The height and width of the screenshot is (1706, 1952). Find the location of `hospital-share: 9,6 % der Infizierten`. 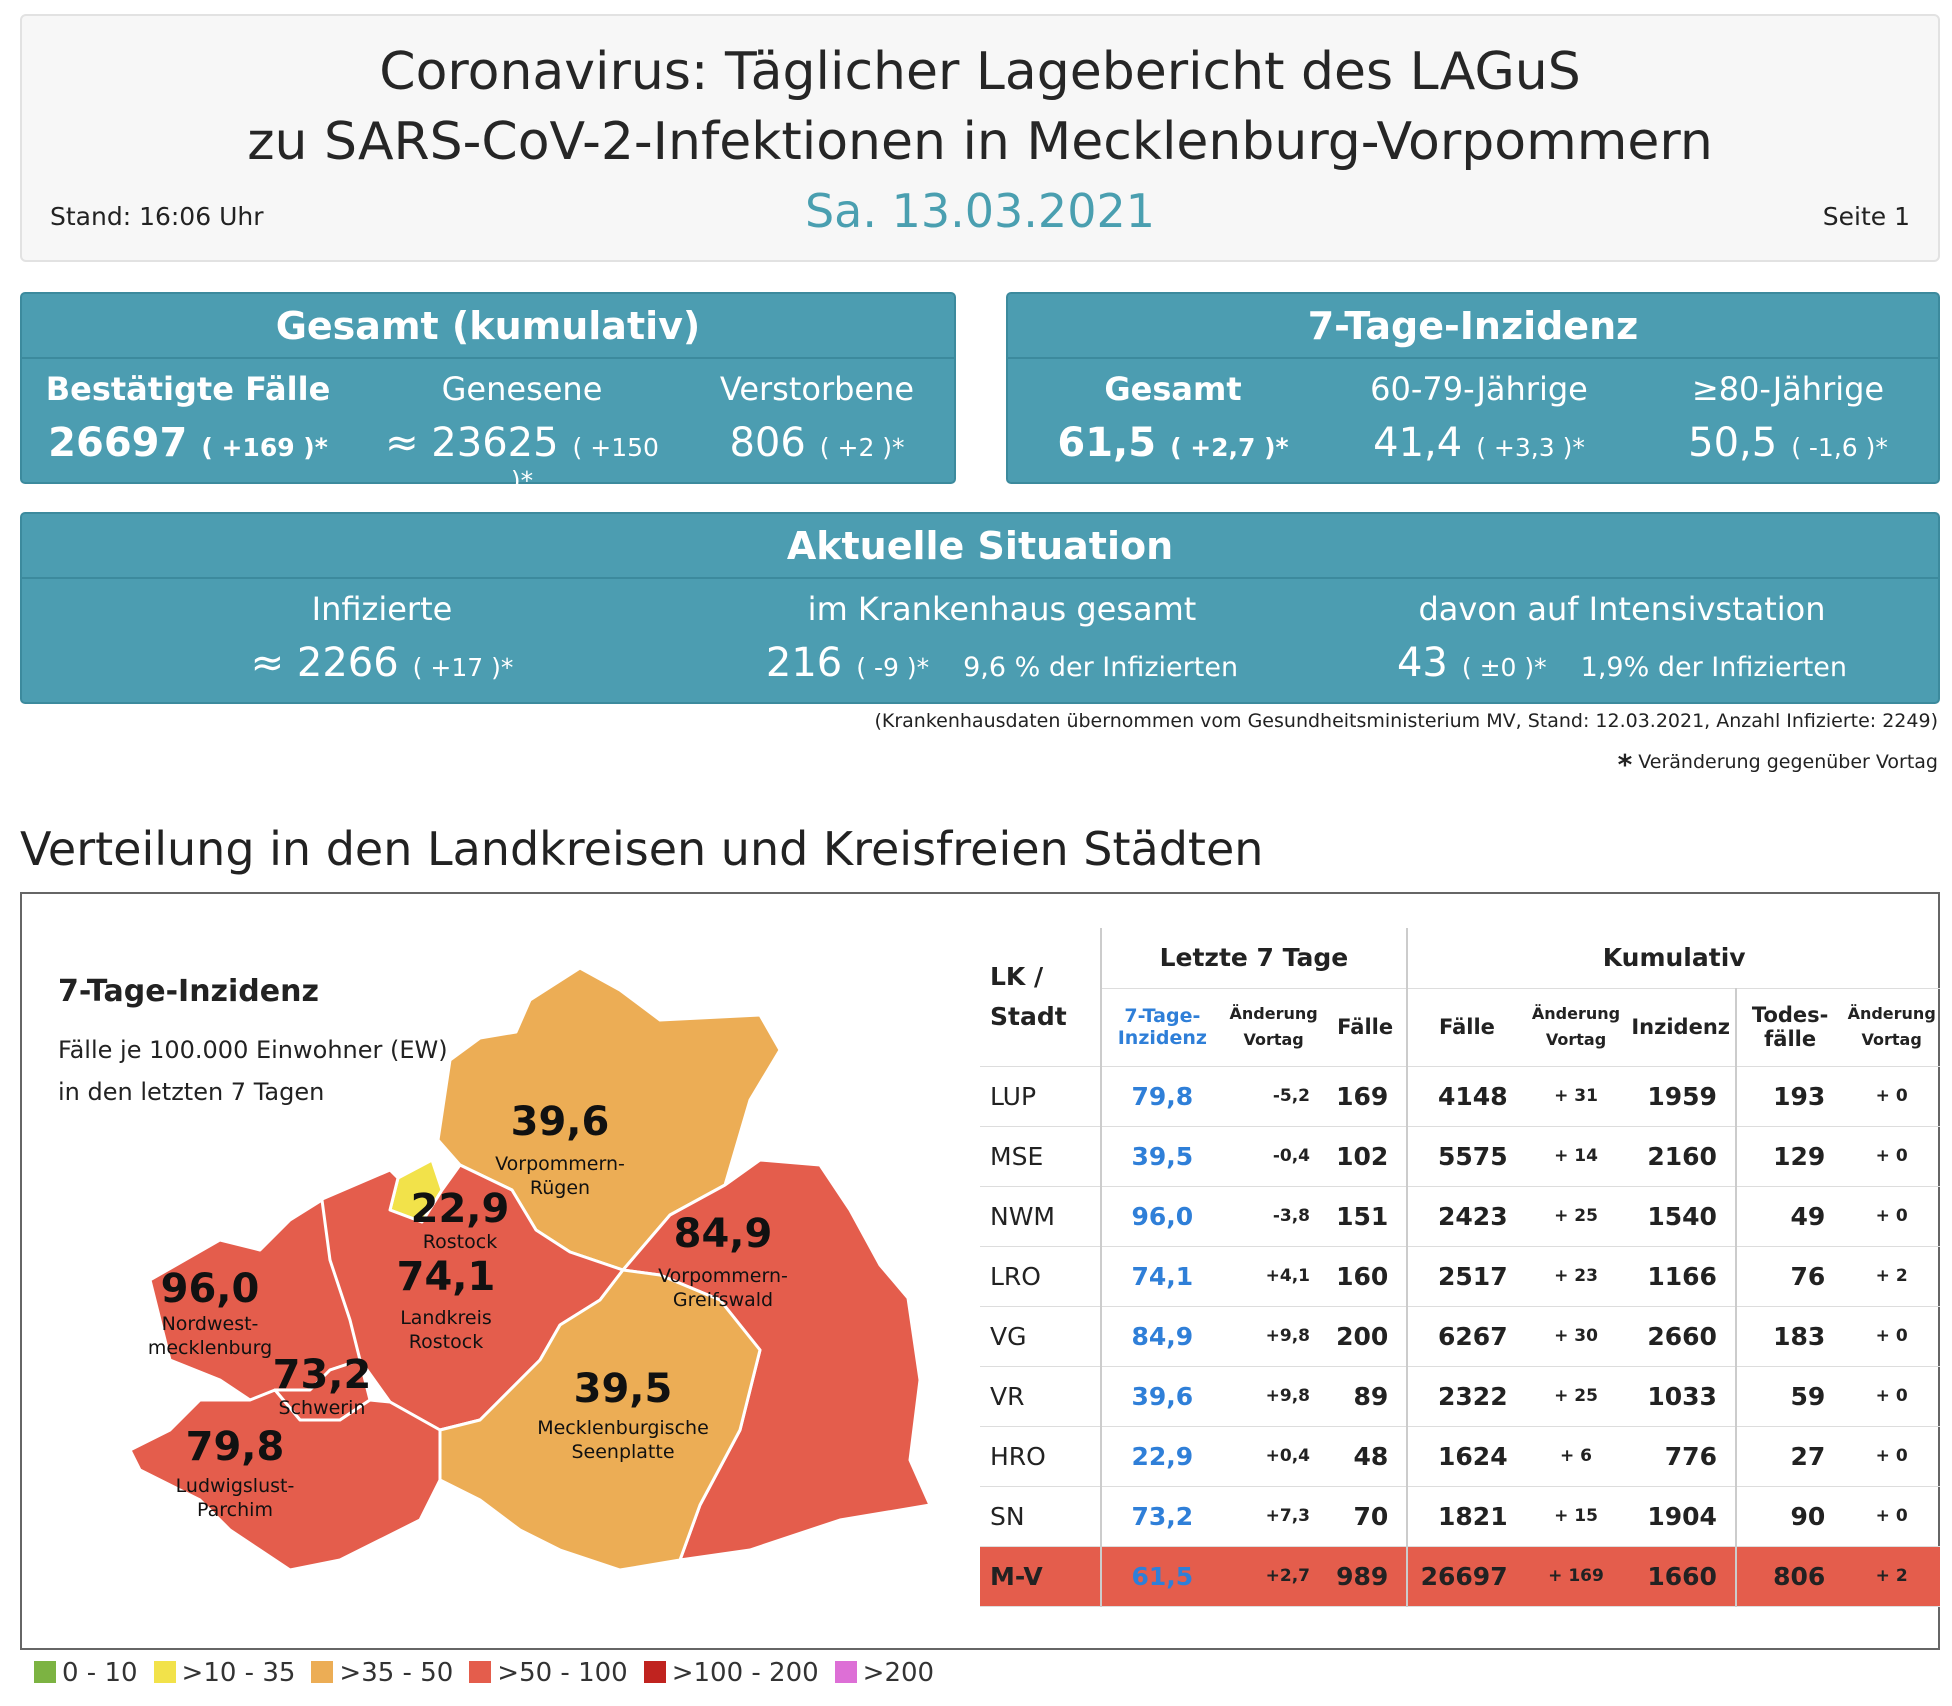

hospital-share: 9,6 % der Infizierten is located at coordinates (1101, 667).